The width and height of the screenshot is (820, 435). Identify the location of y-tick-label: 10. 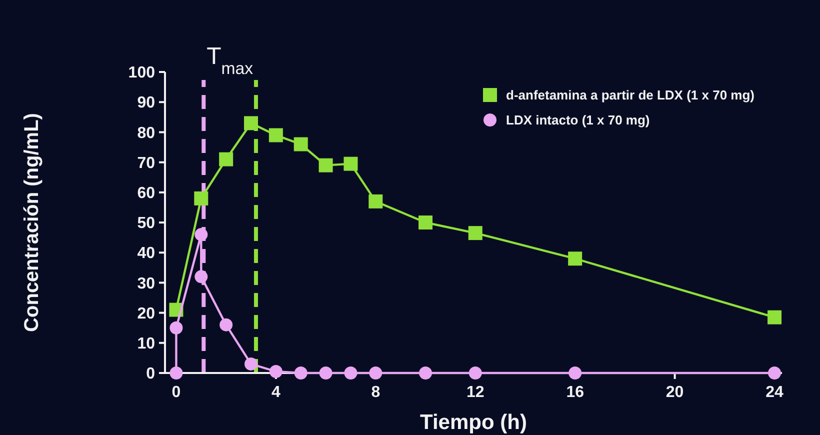
(146, 344).